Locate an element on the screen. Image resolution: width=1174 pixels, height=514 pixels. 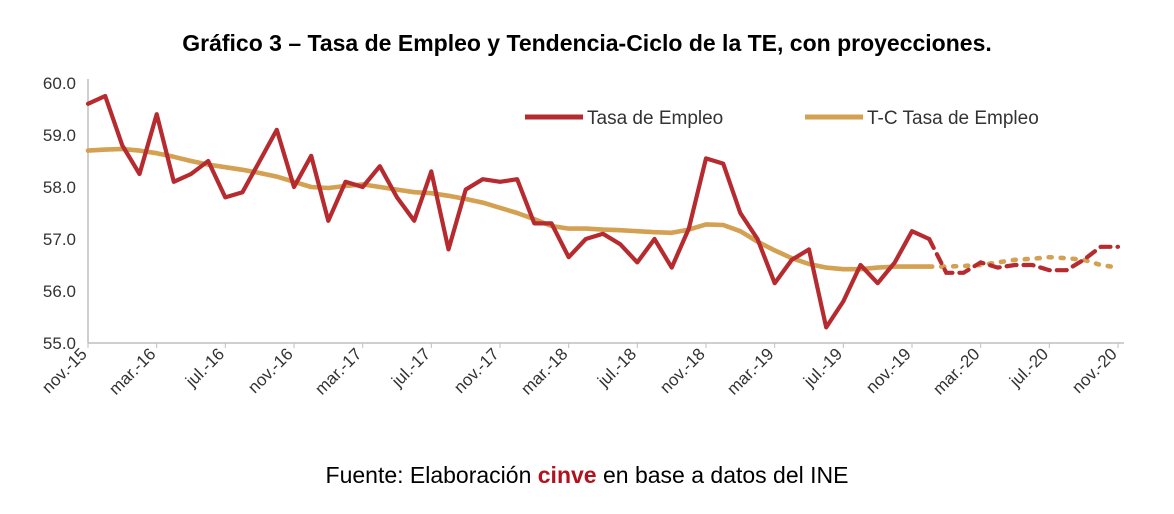
y-tick-label: 58.0 is located at coordinates (59, 187).